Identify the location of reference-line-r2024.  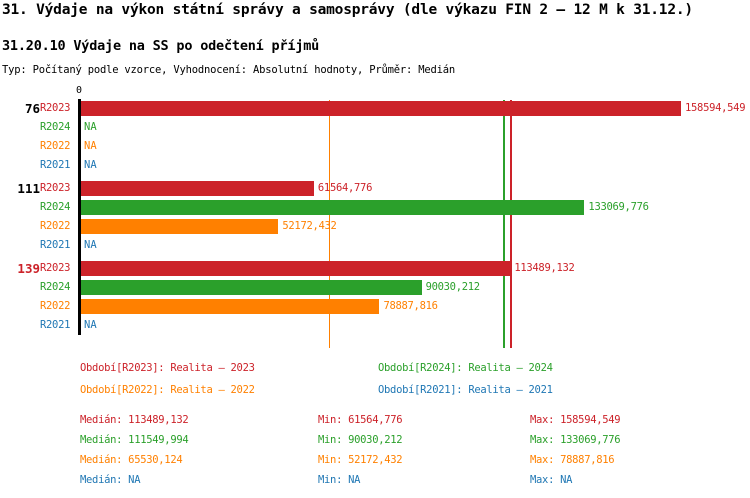
(504, 224).